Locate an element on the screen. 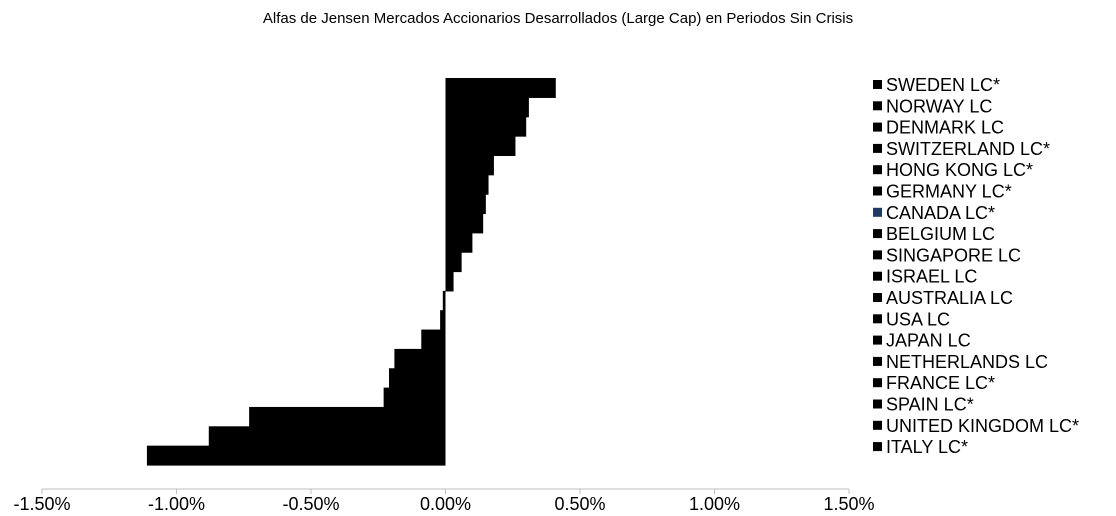 Image resolution: width=1116 pixels, height=516 pixels. x-axis-ticks: -1.50% -1.00% -0.50% 0.00% 0.50% 1.00% 1.50% is located at coordinates (444, 501).